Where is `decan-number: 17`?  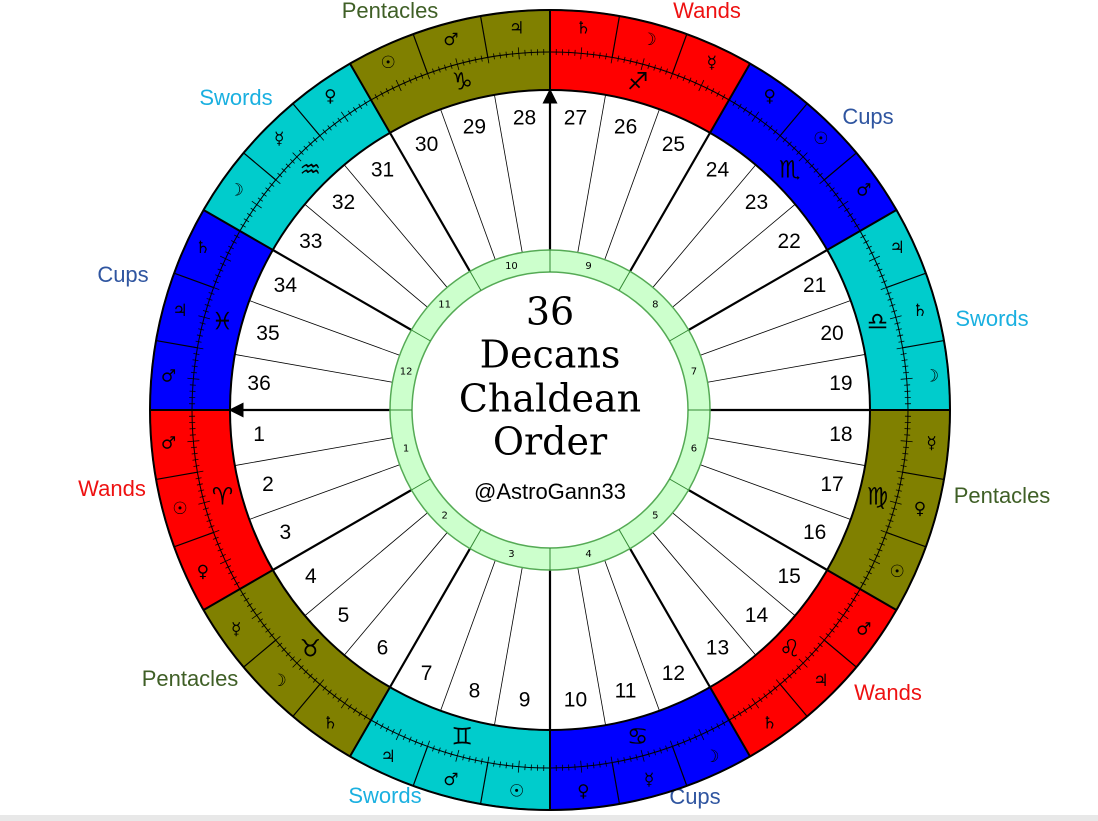
decan-number: 17 is located at coordinates (831, 484).